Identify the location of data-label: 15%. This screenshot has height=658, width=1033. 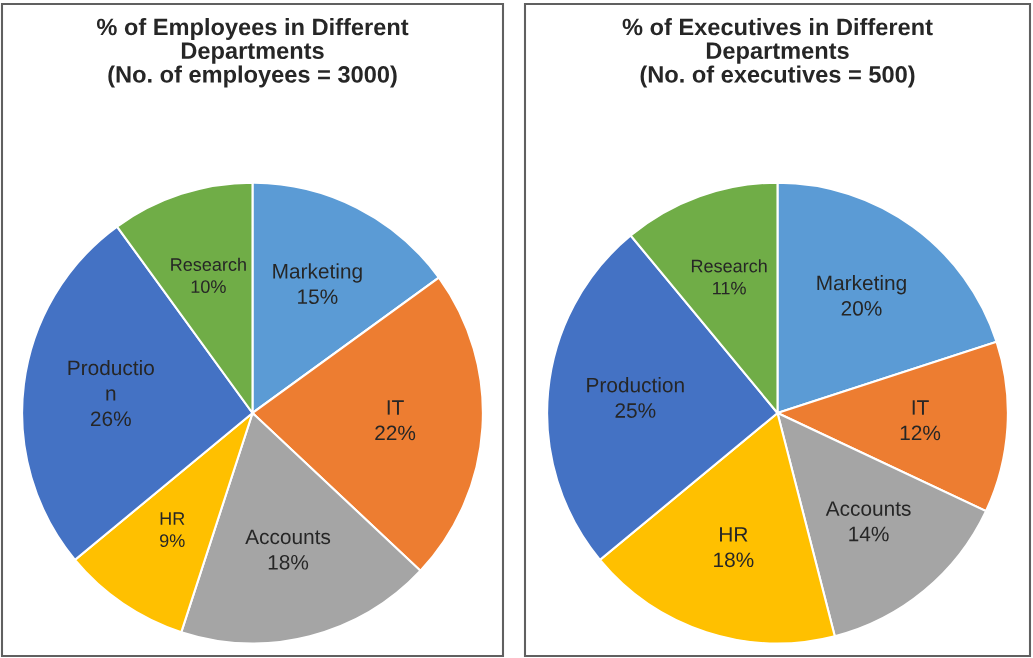
(318, 297).